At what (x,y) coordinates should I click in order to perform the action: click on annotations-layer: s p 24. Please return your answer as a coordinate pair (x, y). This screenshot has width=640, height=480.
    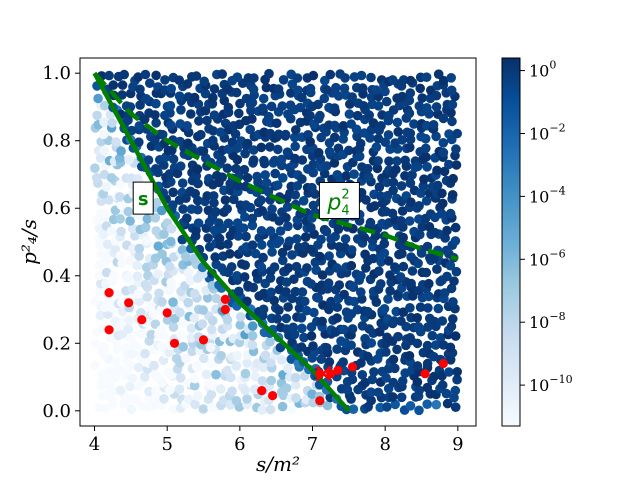
    Looking at the image, I should click on (246, 200).